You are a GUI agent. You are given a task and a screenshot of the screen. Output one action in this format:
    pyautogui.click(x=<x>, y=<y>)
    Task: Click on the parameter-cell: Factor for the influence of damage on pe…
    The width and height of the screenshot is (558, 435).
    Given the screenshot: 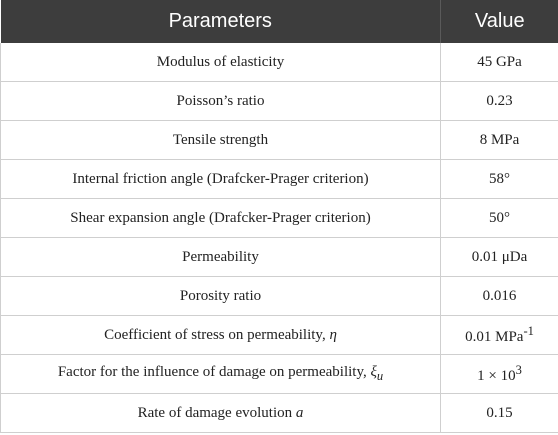 What is the action you would take?
    pyautogui.click(x=220, y=374)
    